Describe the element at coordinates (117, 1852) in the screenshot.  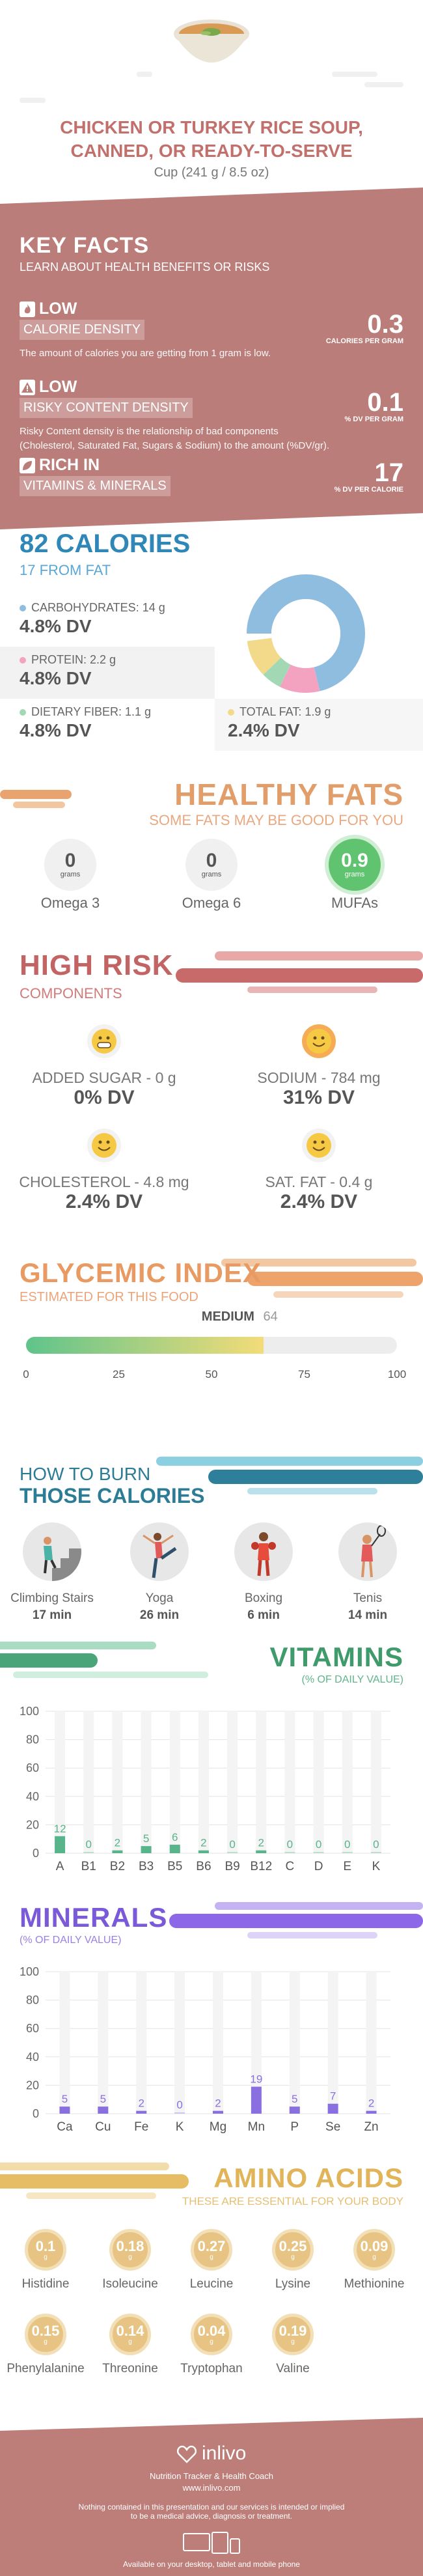
I see `bar-B2` at that location.